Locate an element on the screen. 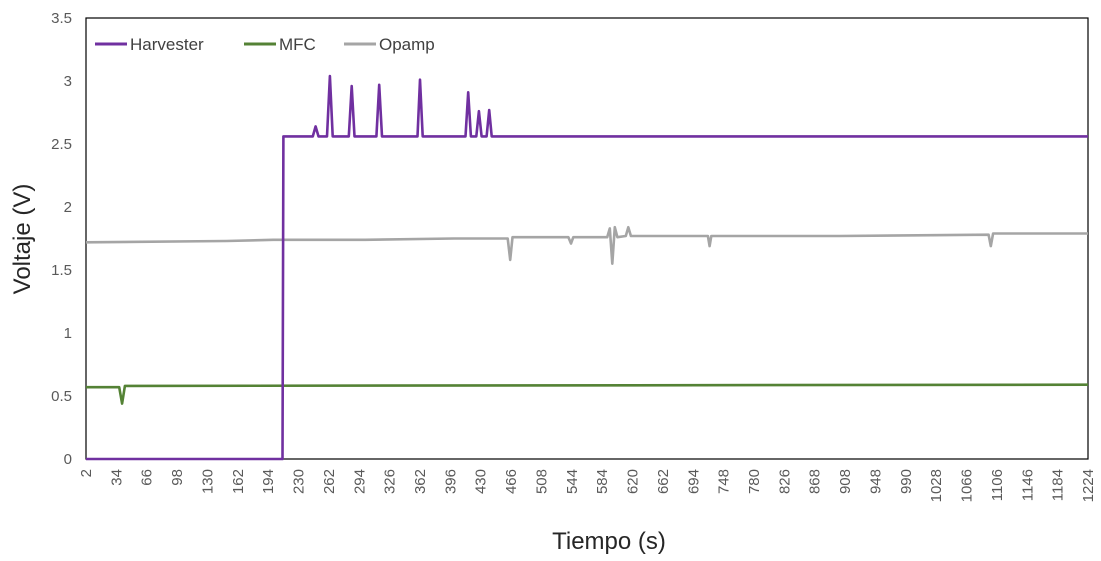  x-tick-label: 584 is located at coordinates (602, 481).